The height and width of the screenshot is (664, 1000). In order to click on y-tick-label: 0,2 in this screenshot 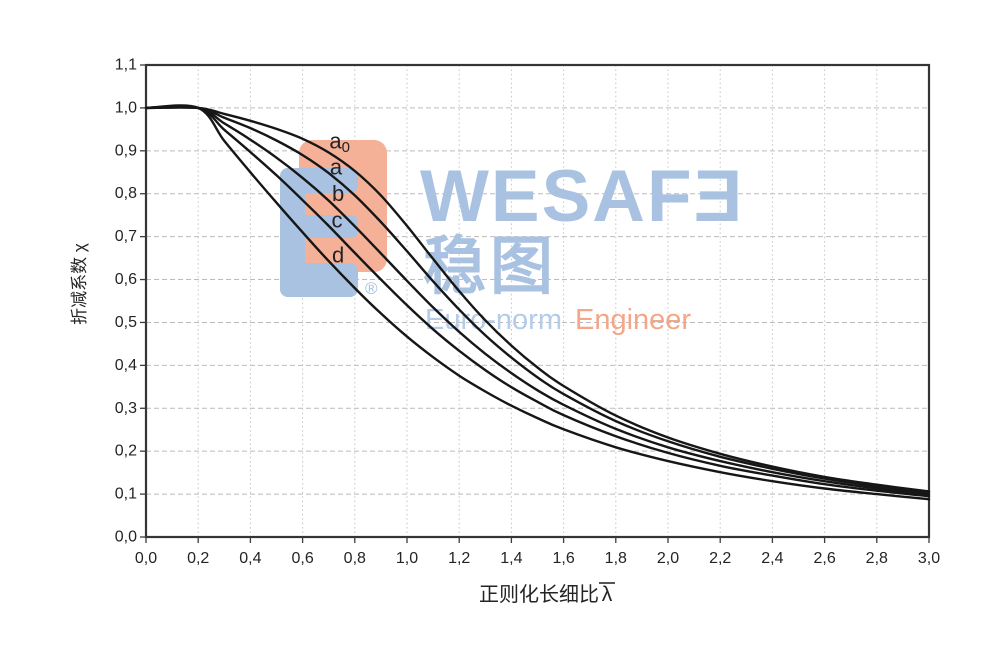, I will do `click(126, 451)`.